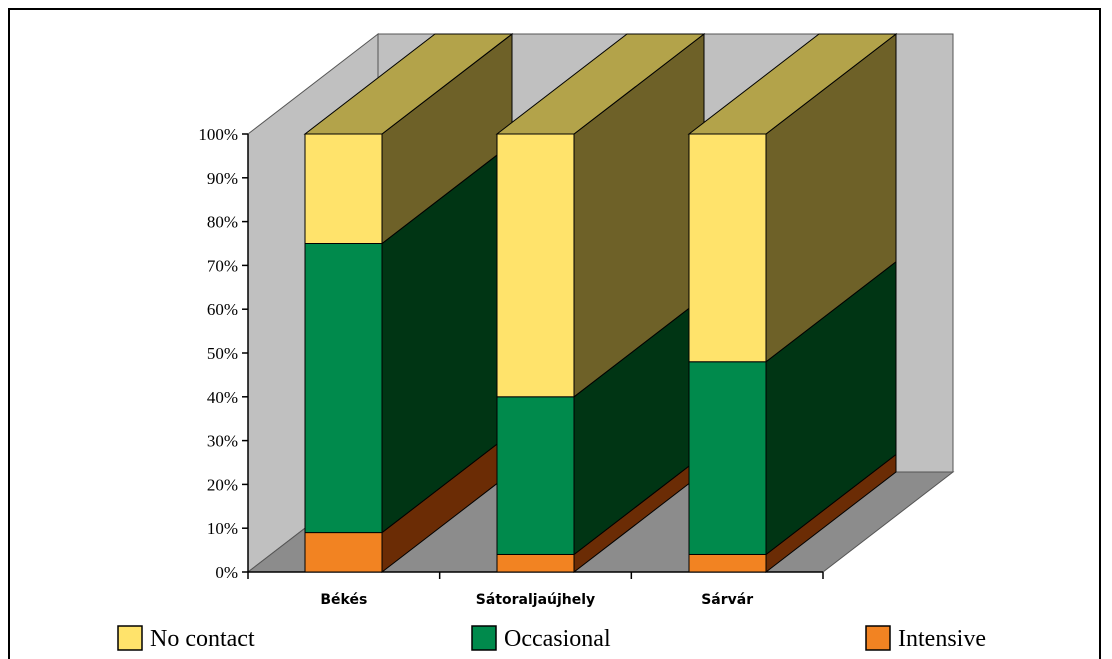  I want to click on x-category-label: Sárvár, so click(727, 600).